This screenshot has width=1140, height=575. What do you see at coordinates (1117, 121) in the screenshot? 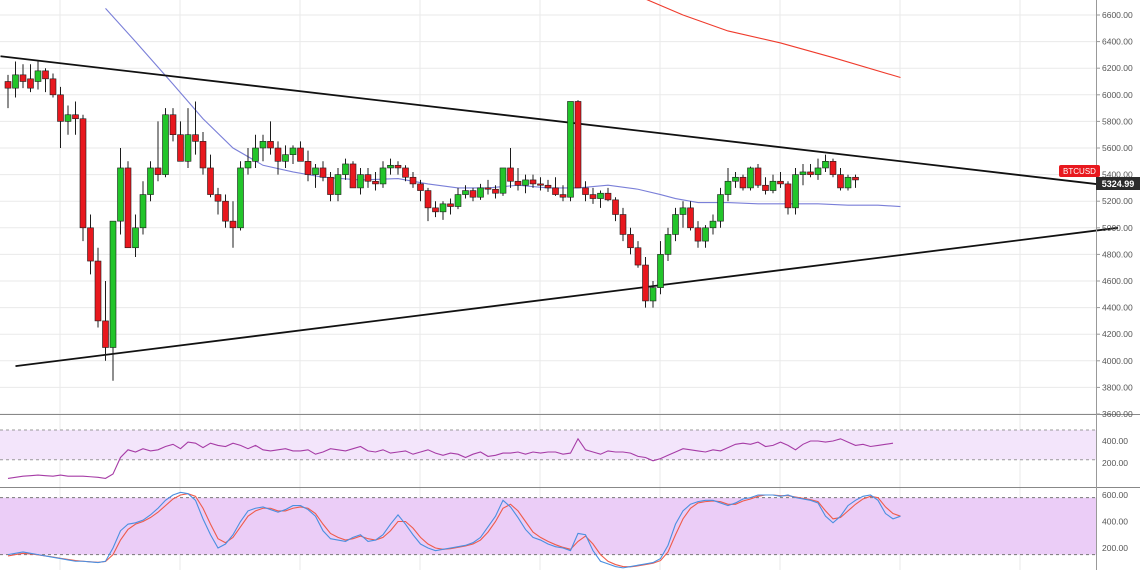
I see `price-tick-label: 5800.00` at bounding box center [1117, 121].